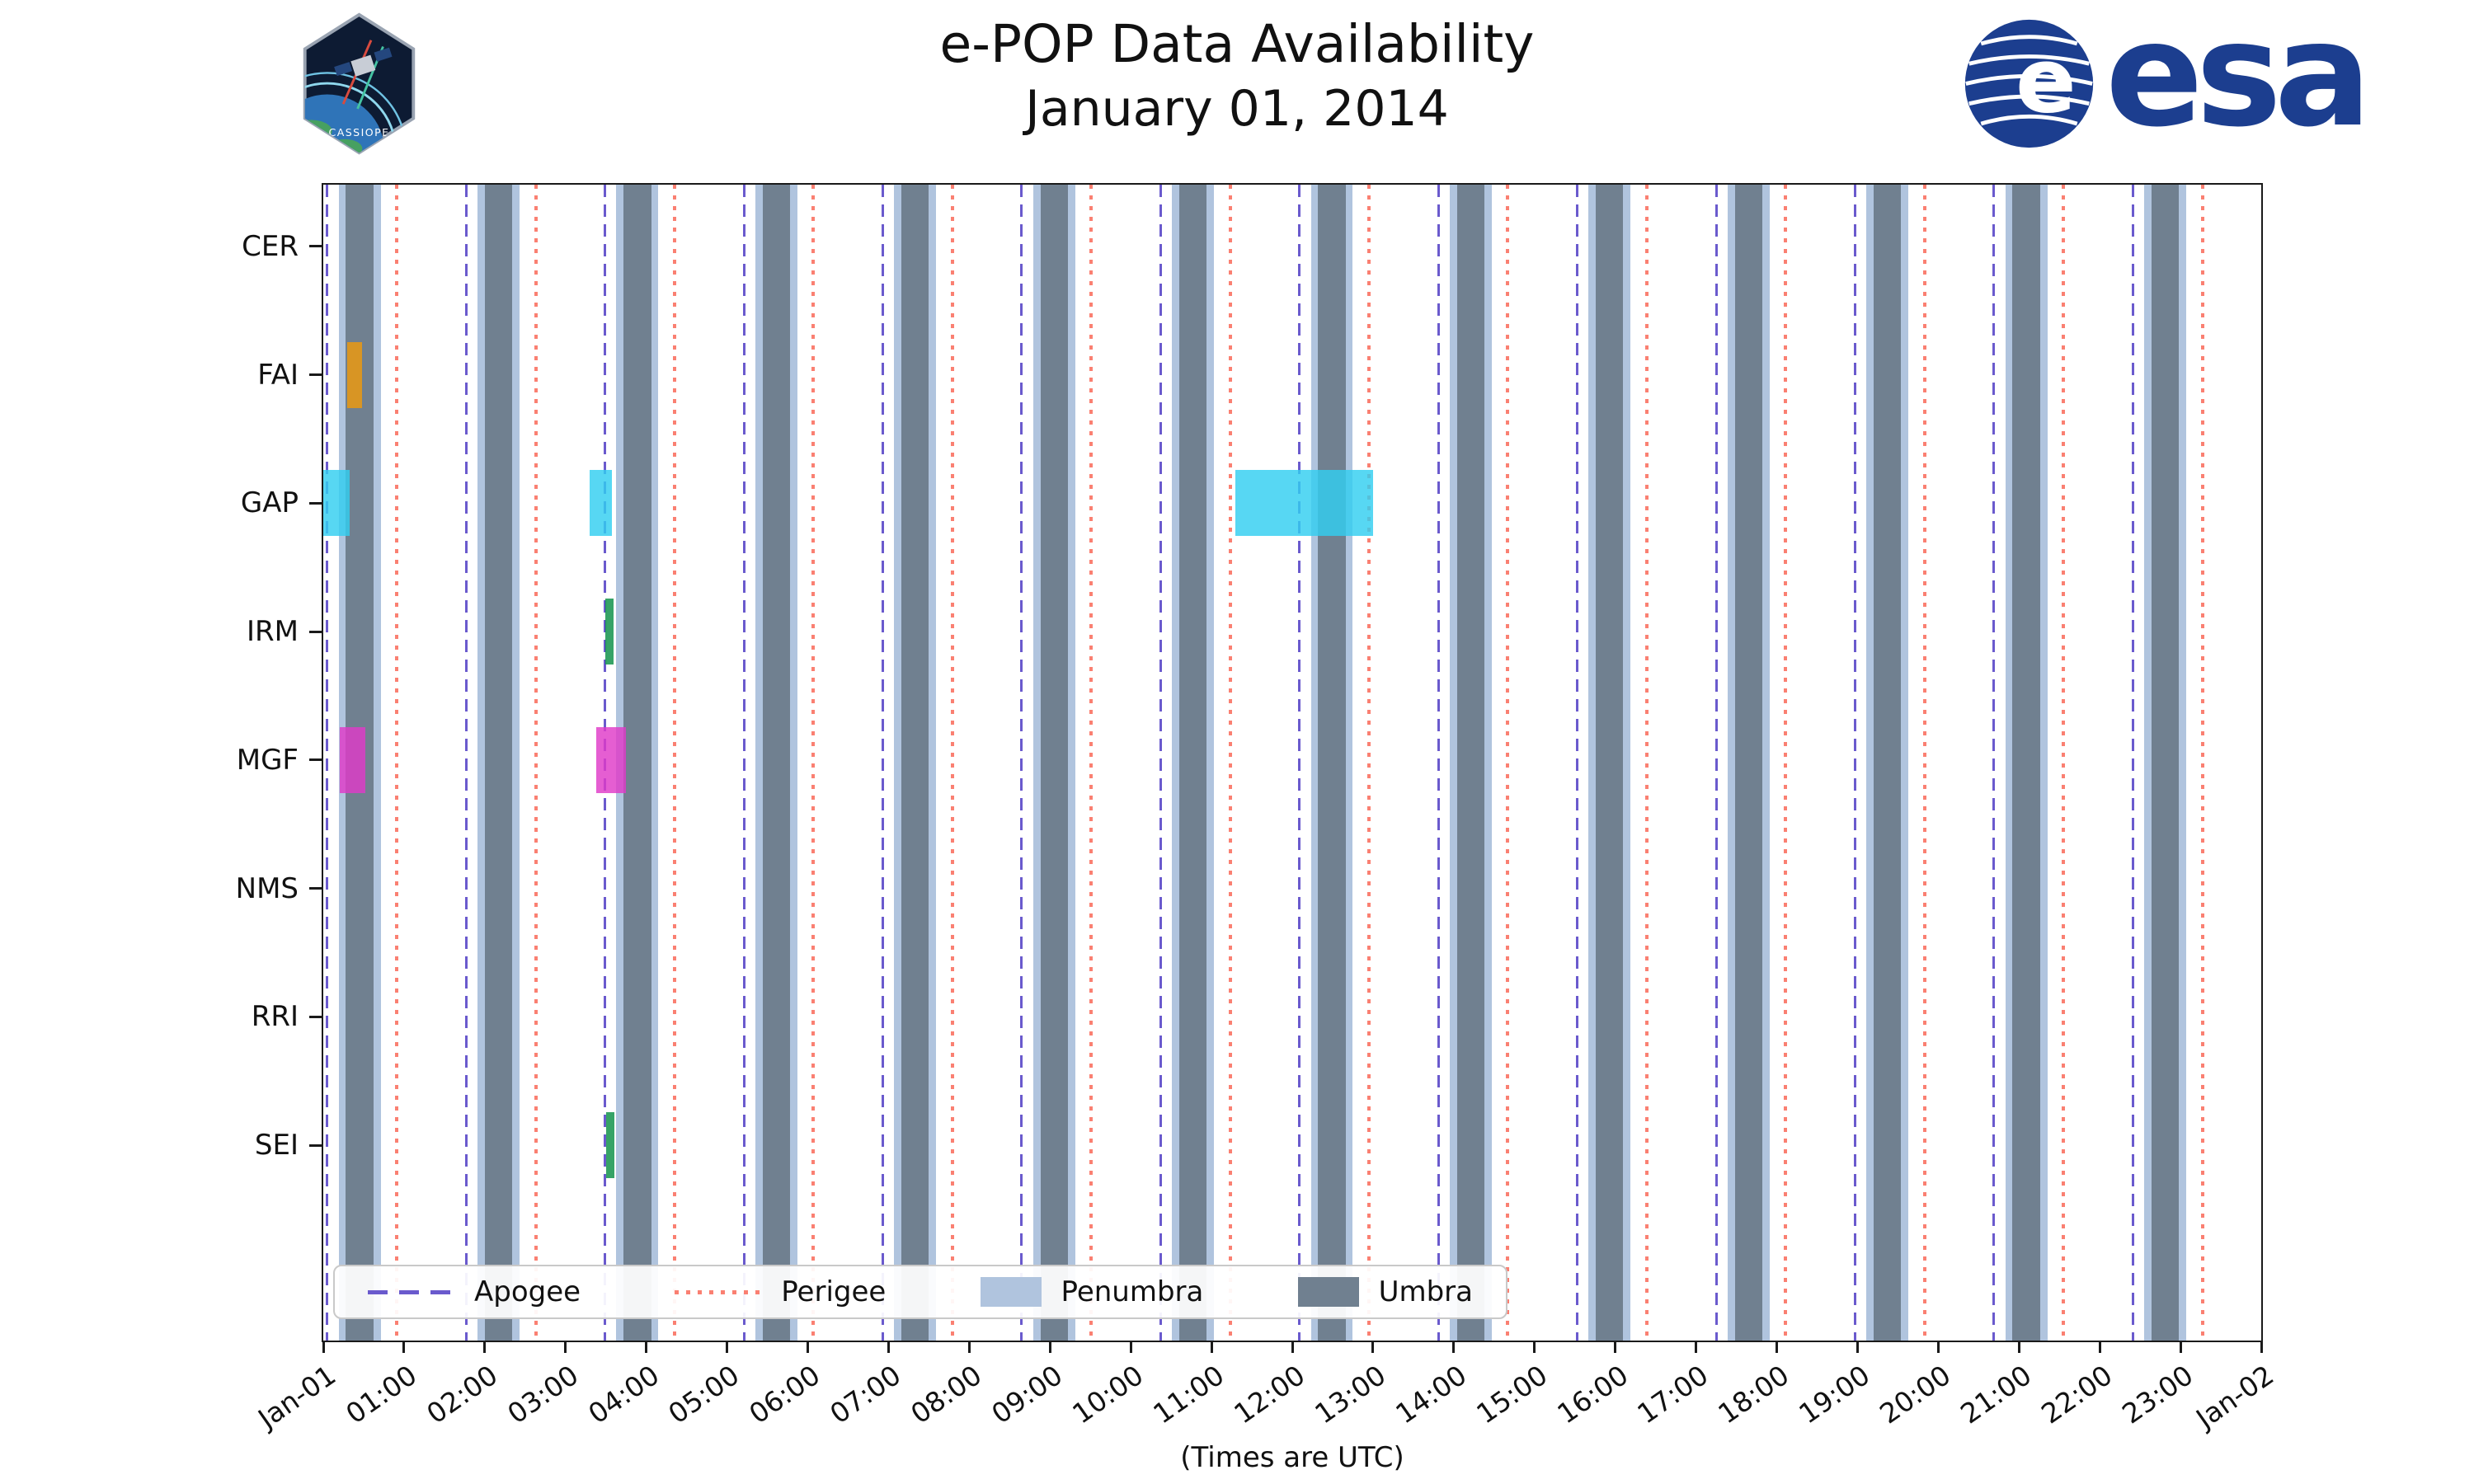  What do you see at coordinates (1269, 1394) in the screenshot?
I see `x-tick-label-text: 12:00` at bounding box center [1269, 1394].